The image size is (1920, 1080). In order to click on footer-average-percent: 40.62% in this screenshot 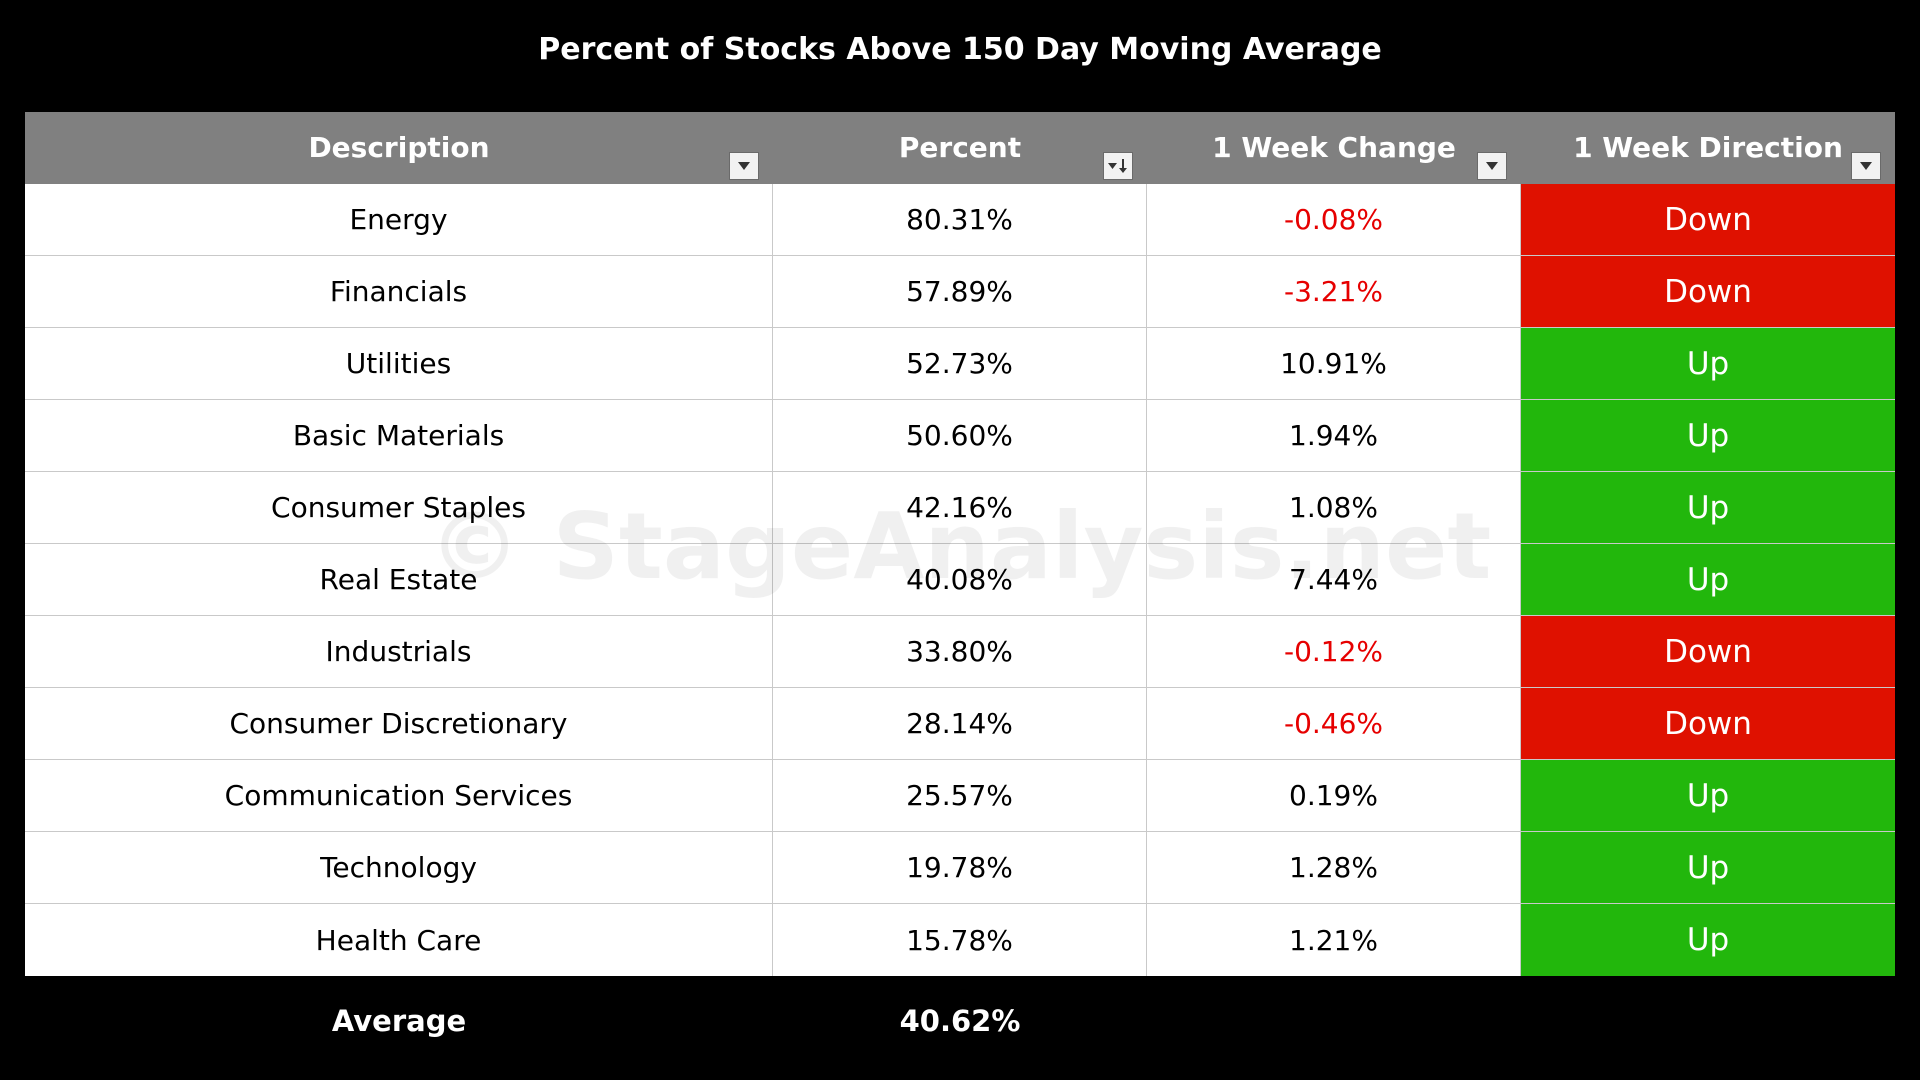, I will do `click(960, 1021)`.